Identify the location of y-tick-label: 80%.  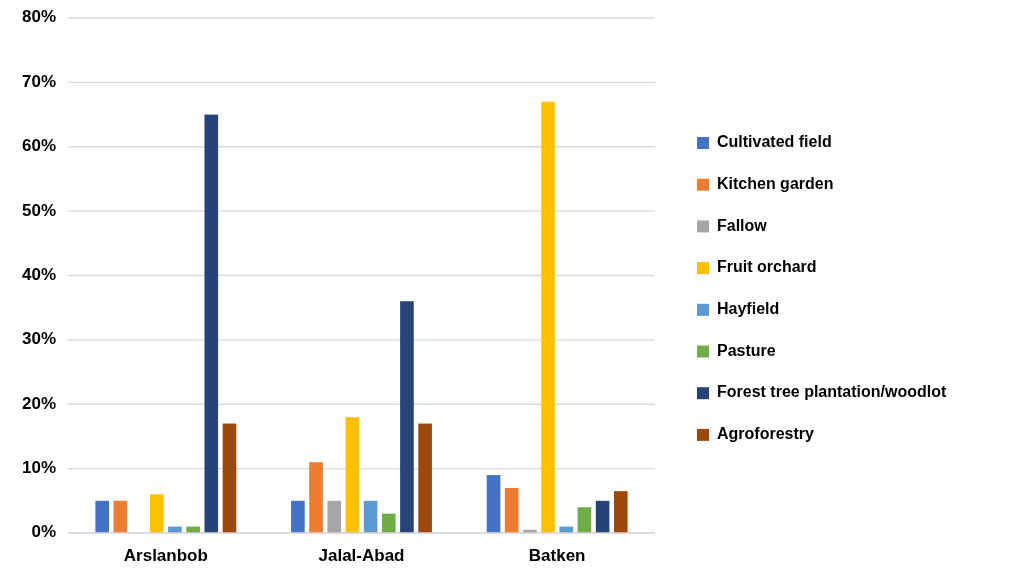
(38, 17).